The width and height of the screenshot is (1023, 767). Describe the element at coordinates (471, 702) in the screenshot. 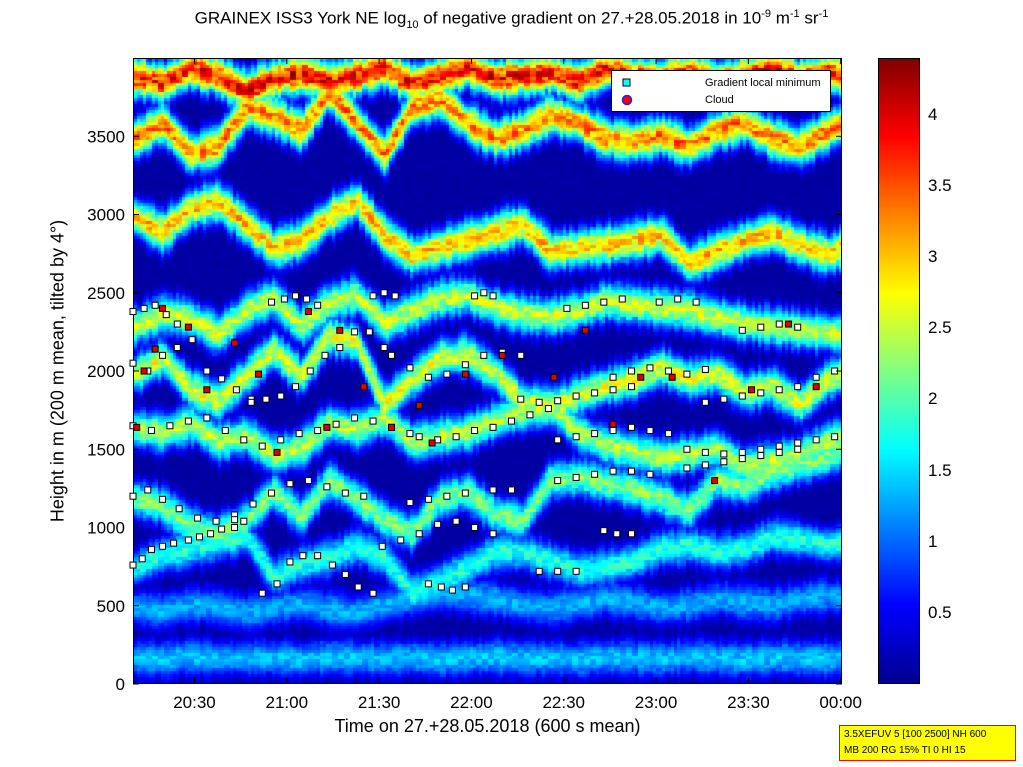

I see `x-tick-label: 22:00` at that location.